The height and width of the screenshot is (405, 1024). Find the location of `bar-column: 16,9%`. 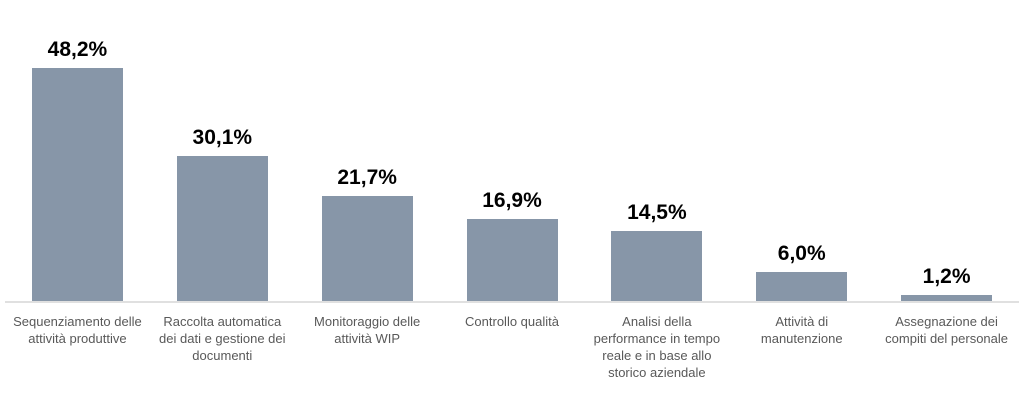

bar-column: 16,9% is located at coordinates (512, 150).